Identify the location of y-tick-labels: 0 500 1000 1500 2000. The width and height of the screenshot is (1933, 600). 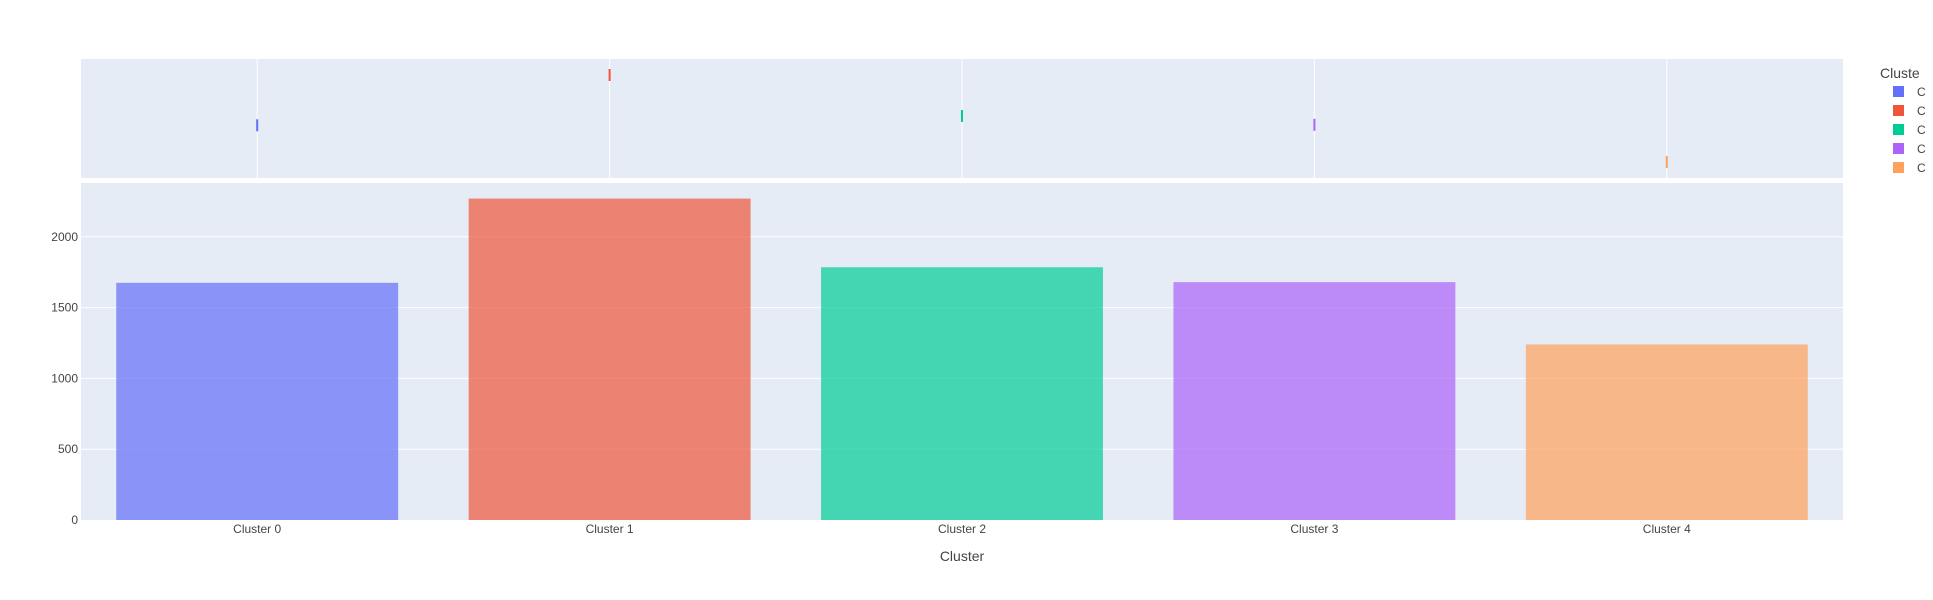
(64, 378).